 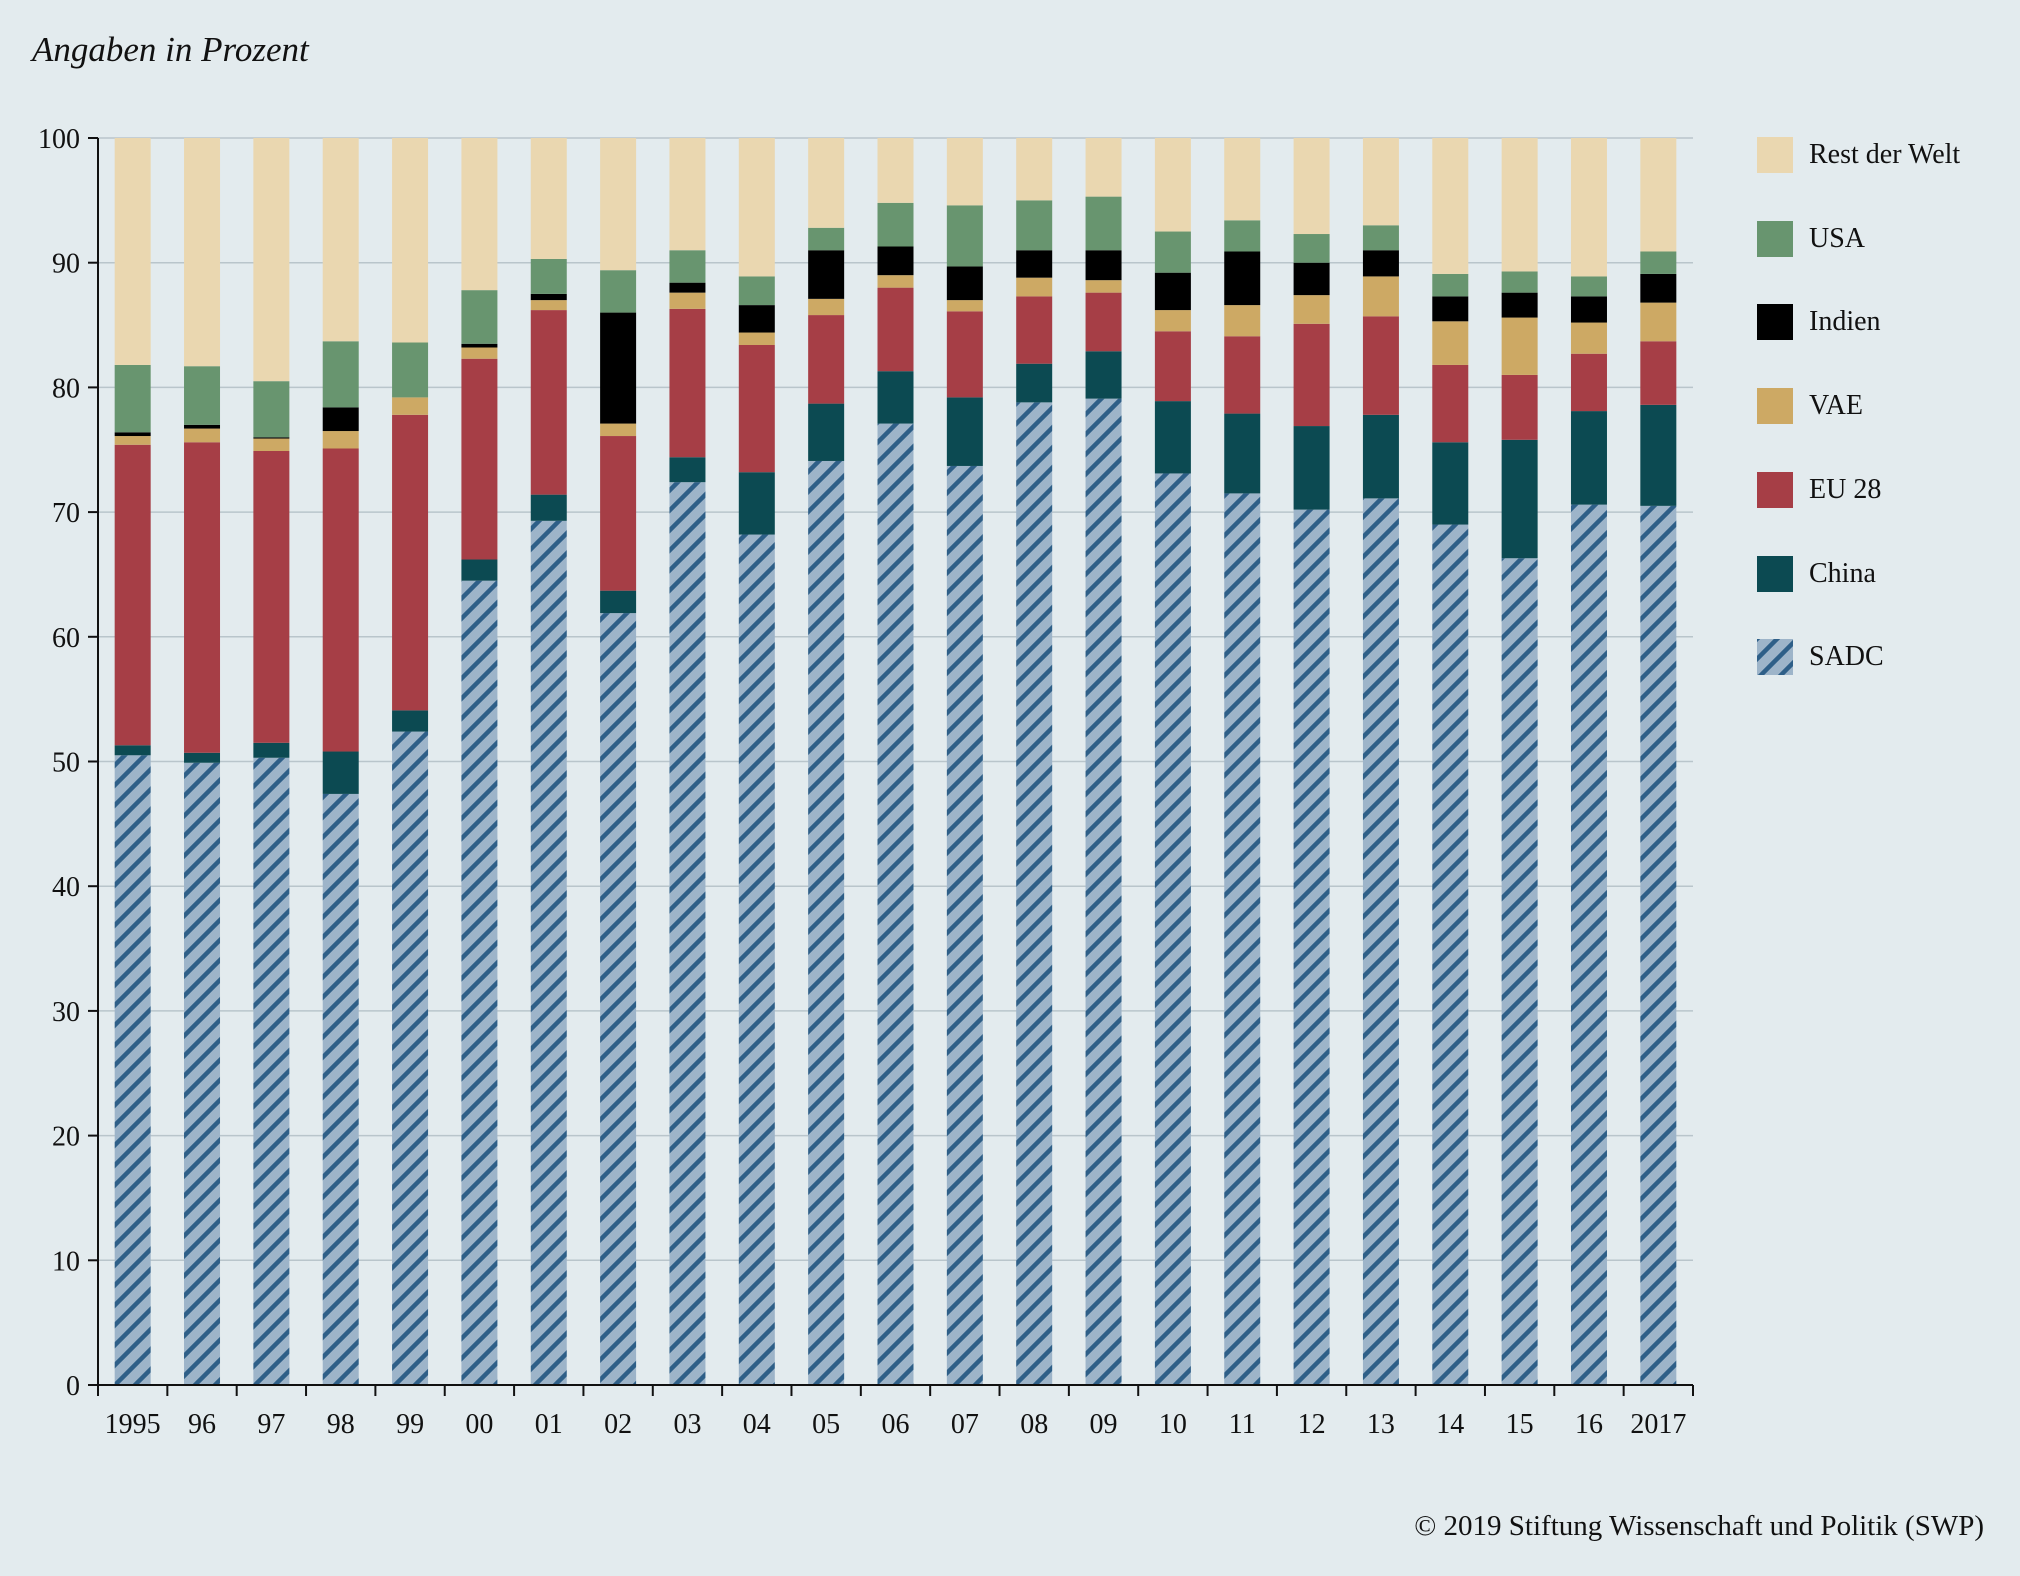 What do you see at coordinates (1845, 489) in the screenshot?
I see `legend-label: EU 28` at bounding box center [1845, 489].